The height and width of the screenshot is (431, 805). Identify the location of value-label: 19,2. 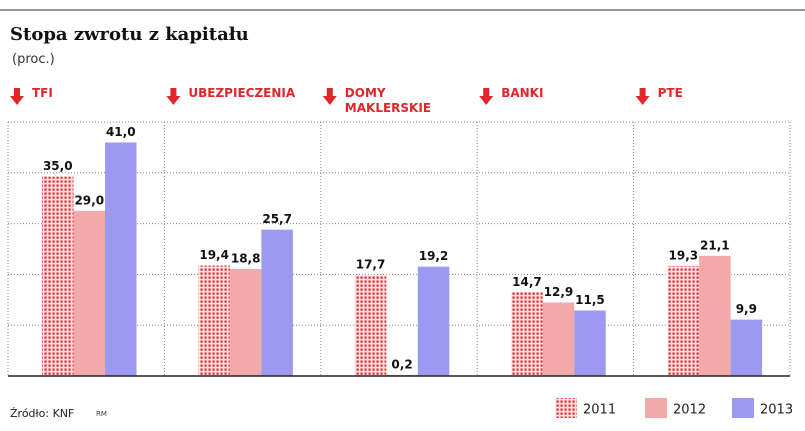
(434, 256).